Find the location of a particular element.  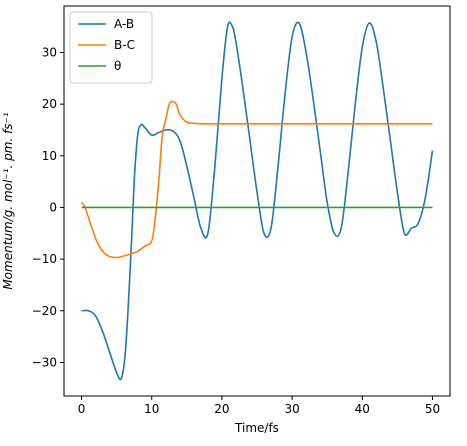

y-tick-label: −20 is located at coordinates (44, 311).